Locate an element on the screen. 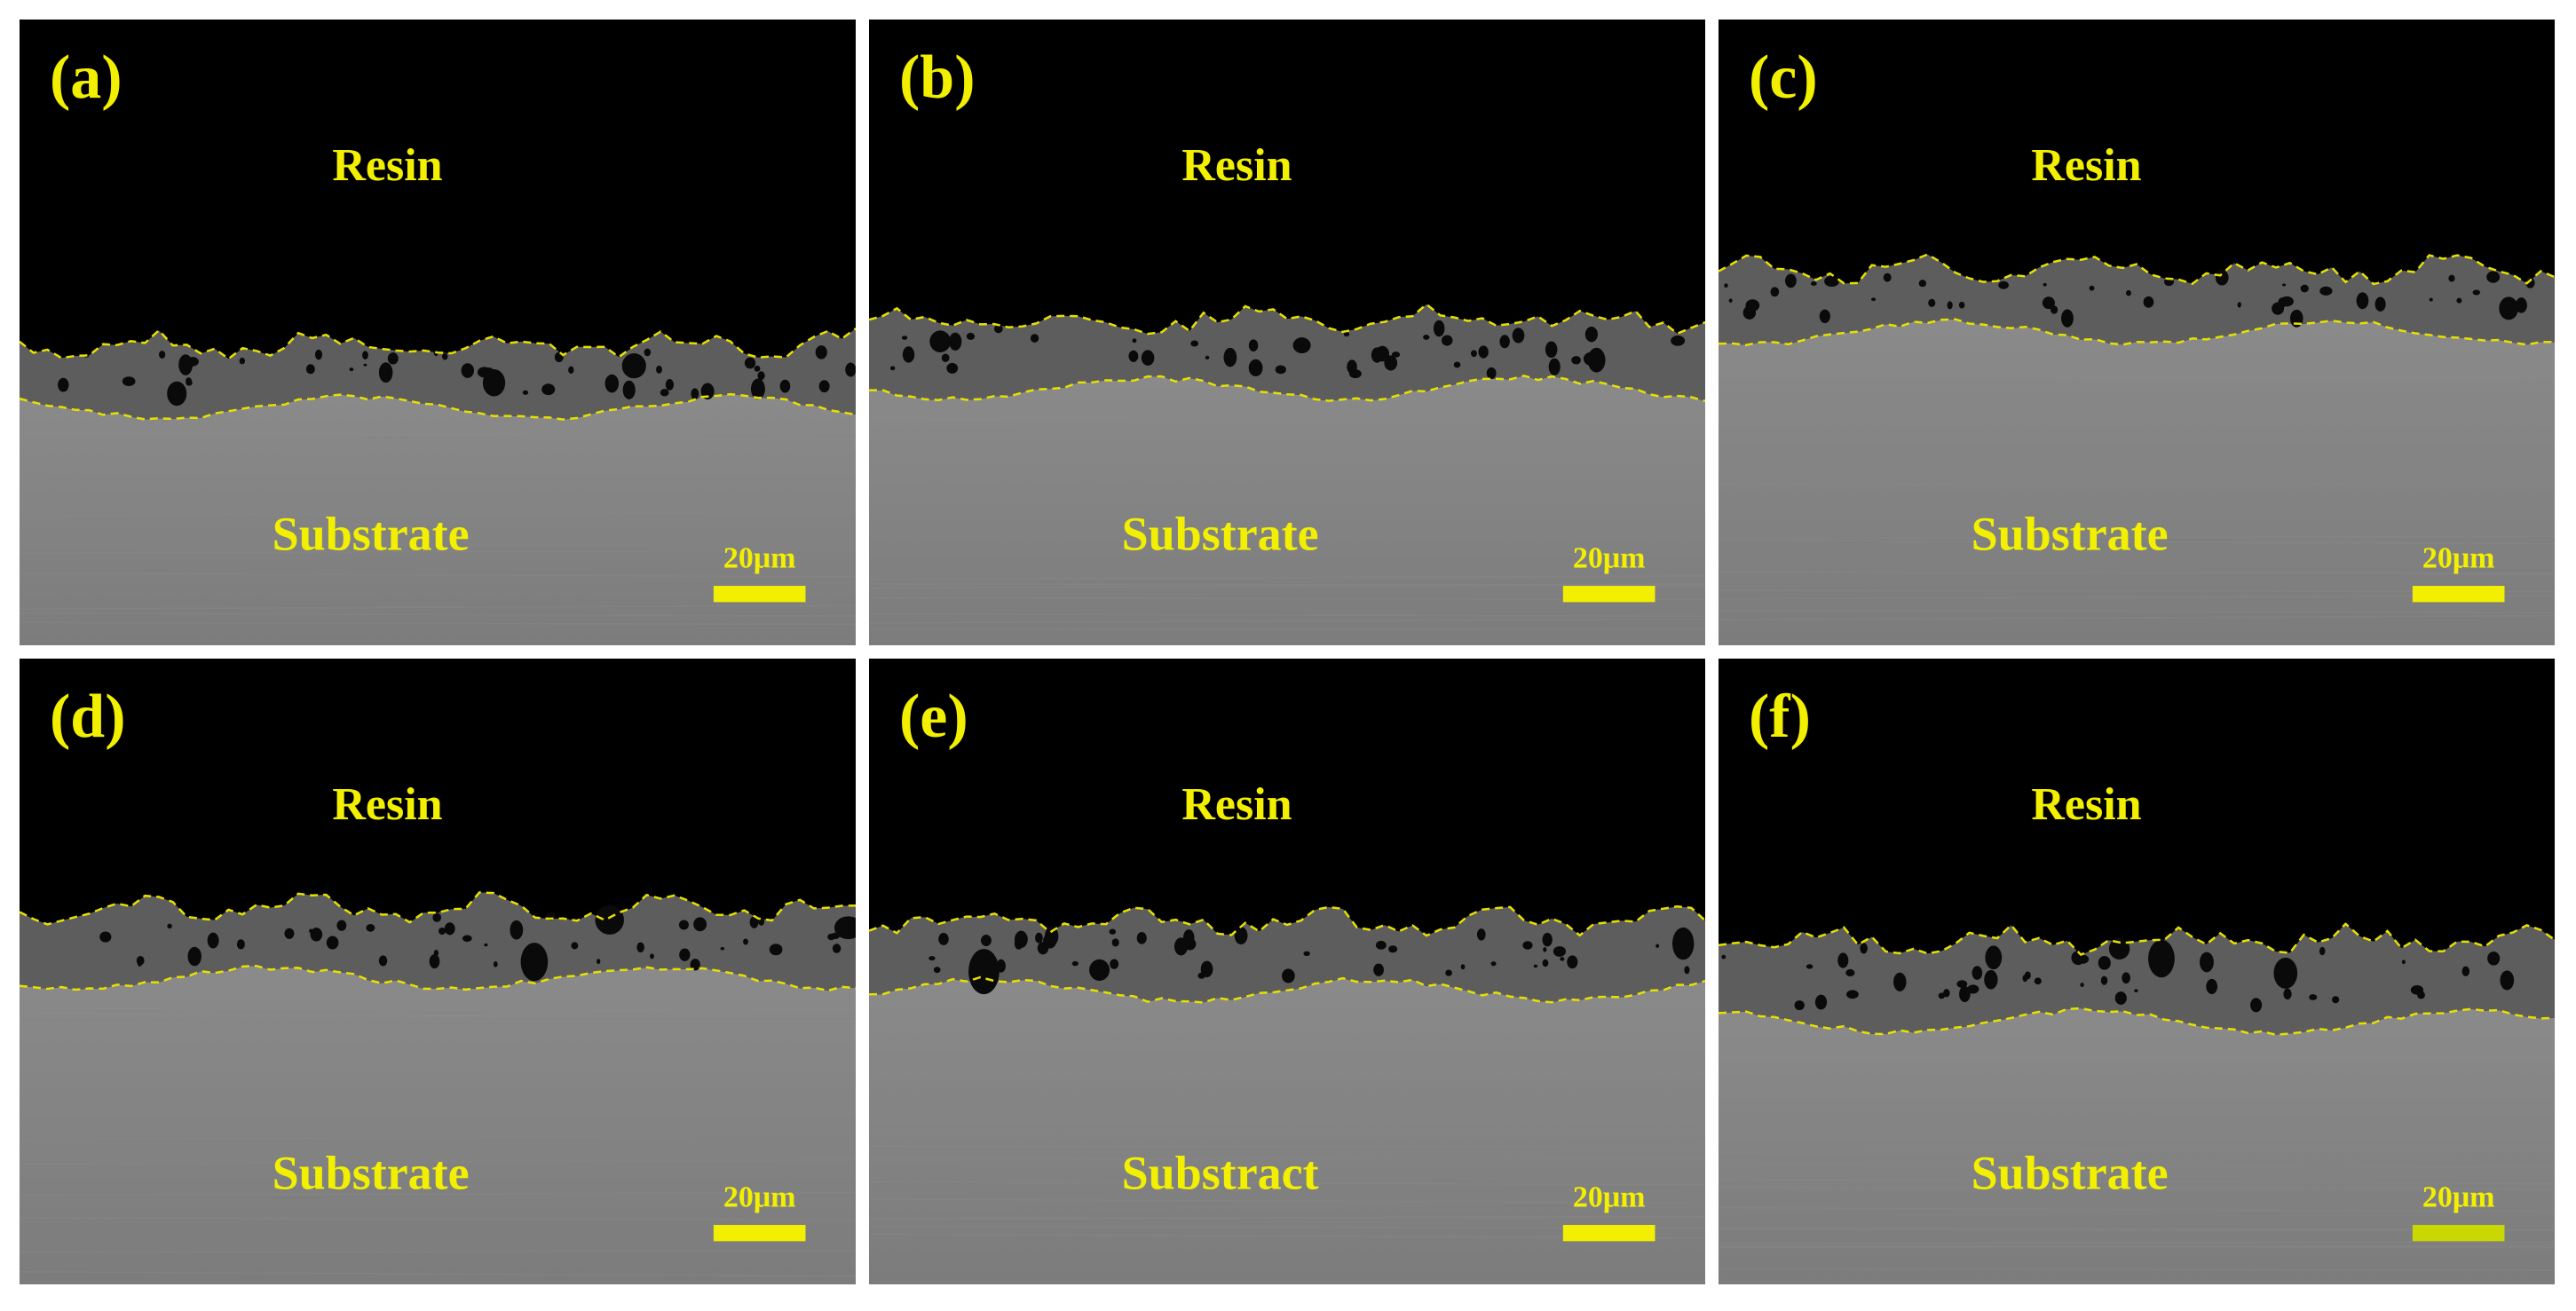  scale-label: 20μm is located at coordinates (2458, 558).